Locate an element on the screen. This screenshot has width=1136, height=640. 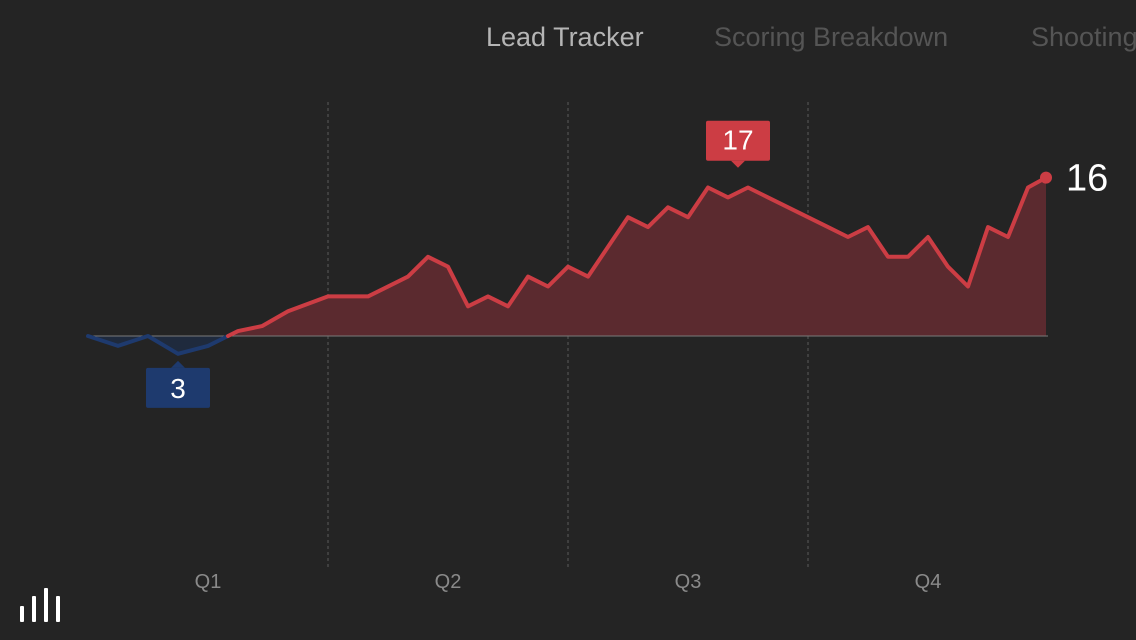
max-lead-badge-home is located at coordinates (738, 140).